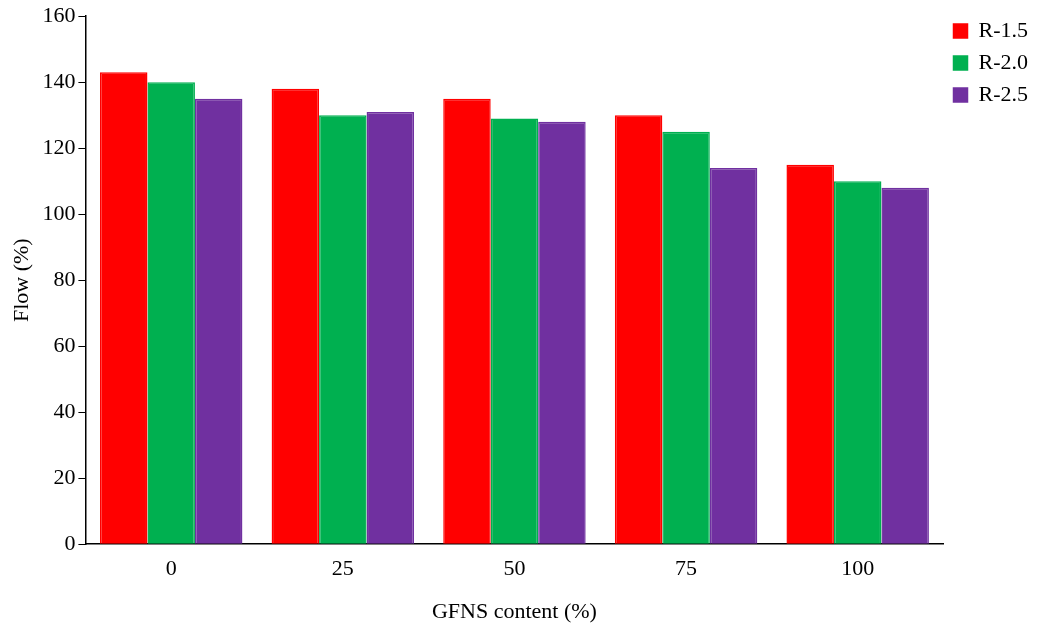 Image resolution: width=1048 pixels, height=634 pixels. Describe the element at coordinates (342, 568) in the screenshot. I see `x-tick-label: 25` at that location.